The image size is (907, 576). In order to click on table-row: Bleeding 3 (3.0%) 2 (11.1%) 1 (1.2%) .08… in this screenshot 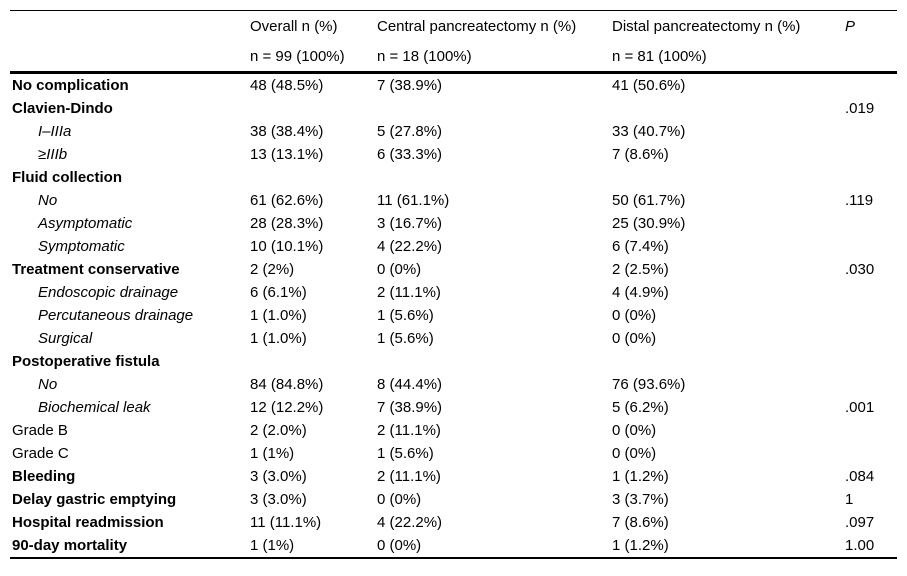, I will do `click(453, 476)`.